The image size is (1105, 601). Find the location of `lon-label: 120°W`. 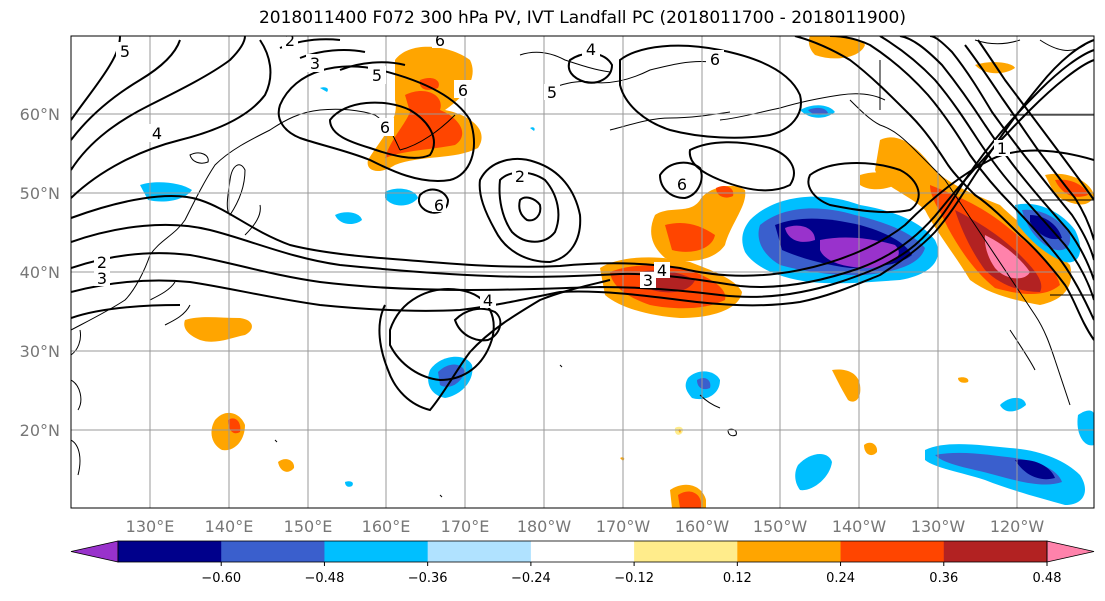

lon-label: 120°W is located at coordinates (1017, 526).